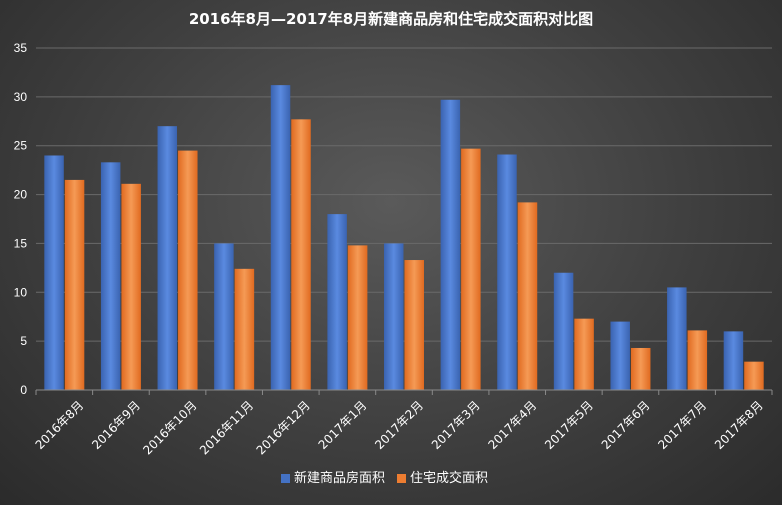 The width and height of the screenshot is (782, 505). I want to click on x-tick-label: 2016年9月, so click(116, 425).